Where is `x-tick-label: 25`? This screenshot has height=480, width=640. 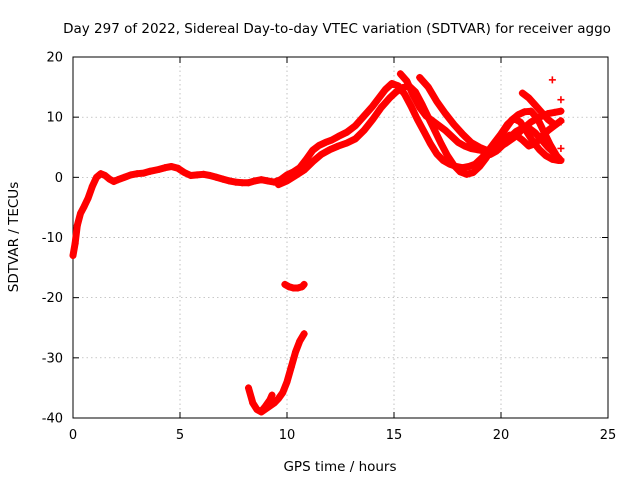
x-tick-label: 25 is located at coordinates (608, 435).